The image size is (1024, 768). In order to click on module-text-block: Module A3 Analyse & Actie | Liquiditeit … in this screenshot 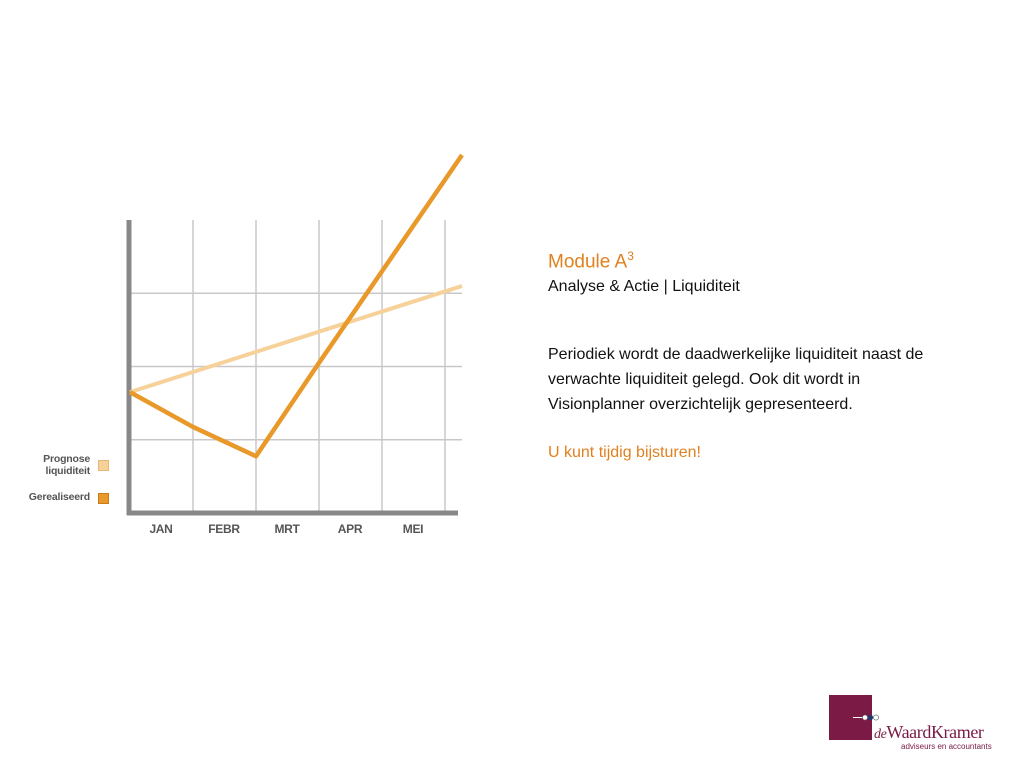, I will do `click(748, 354)`.